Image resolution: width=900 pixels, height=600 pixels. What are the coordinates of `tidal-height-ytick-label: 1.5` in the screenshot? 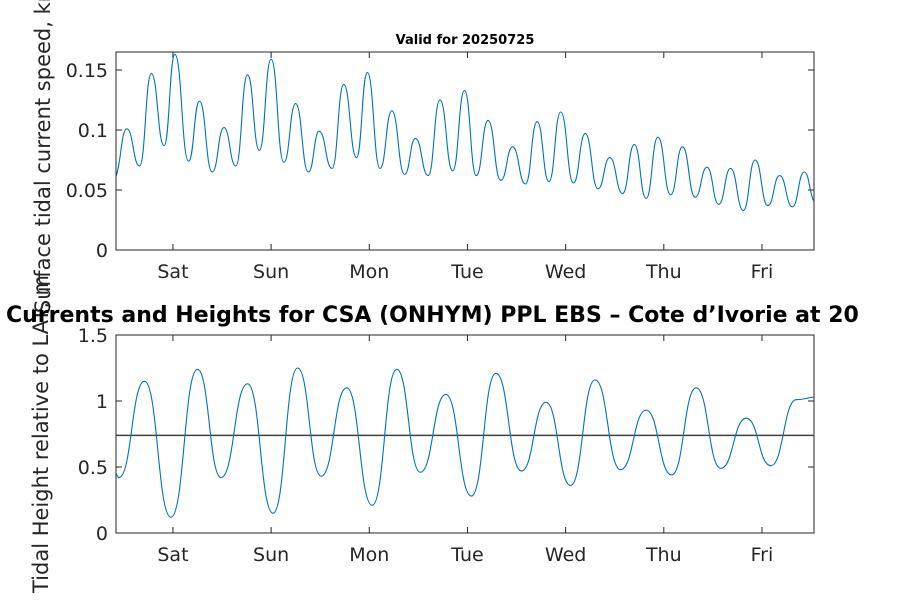 It's located at (93, 336).